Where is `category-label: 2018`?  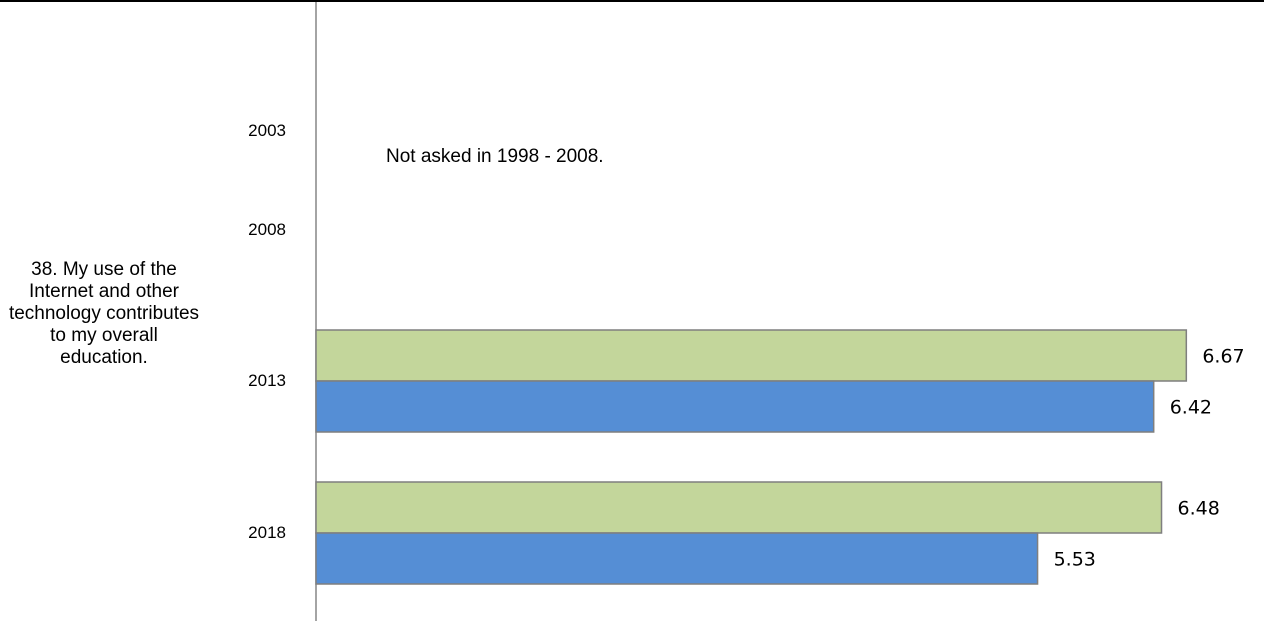
category-label: 2018 is located at coordinates (267, 532).